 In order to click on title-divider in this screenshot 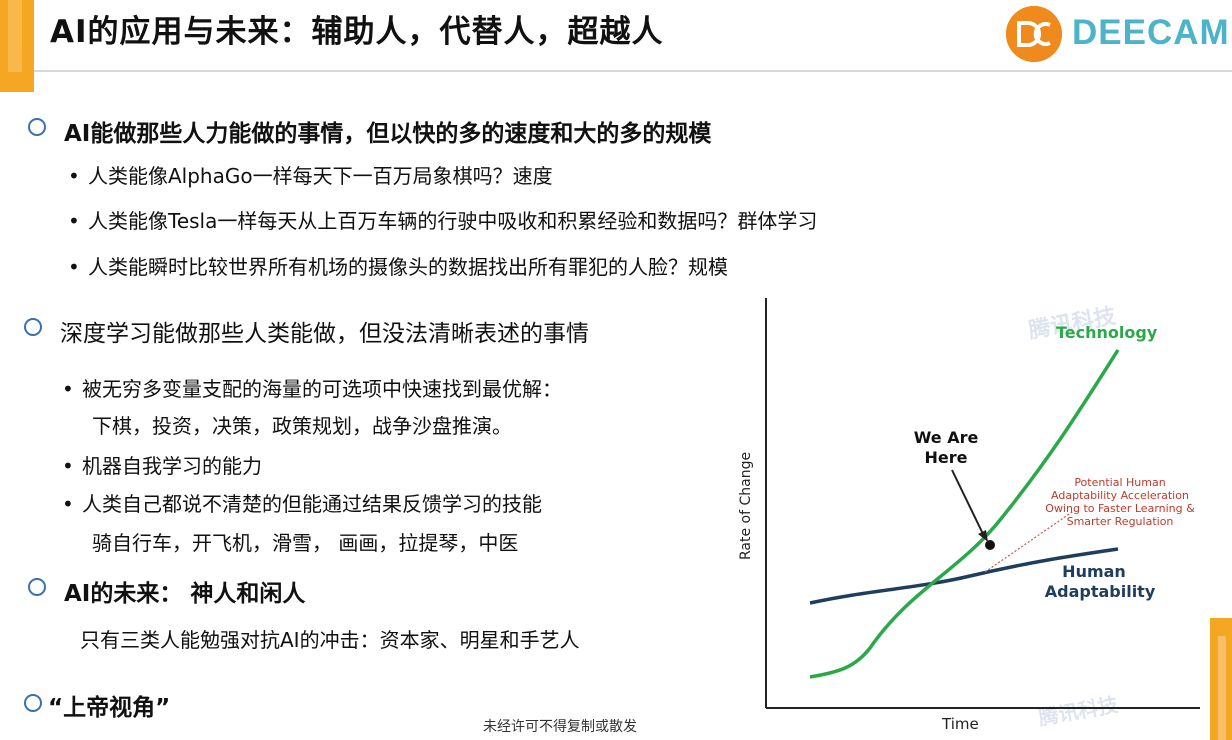, I will do `click(633, 71)`.